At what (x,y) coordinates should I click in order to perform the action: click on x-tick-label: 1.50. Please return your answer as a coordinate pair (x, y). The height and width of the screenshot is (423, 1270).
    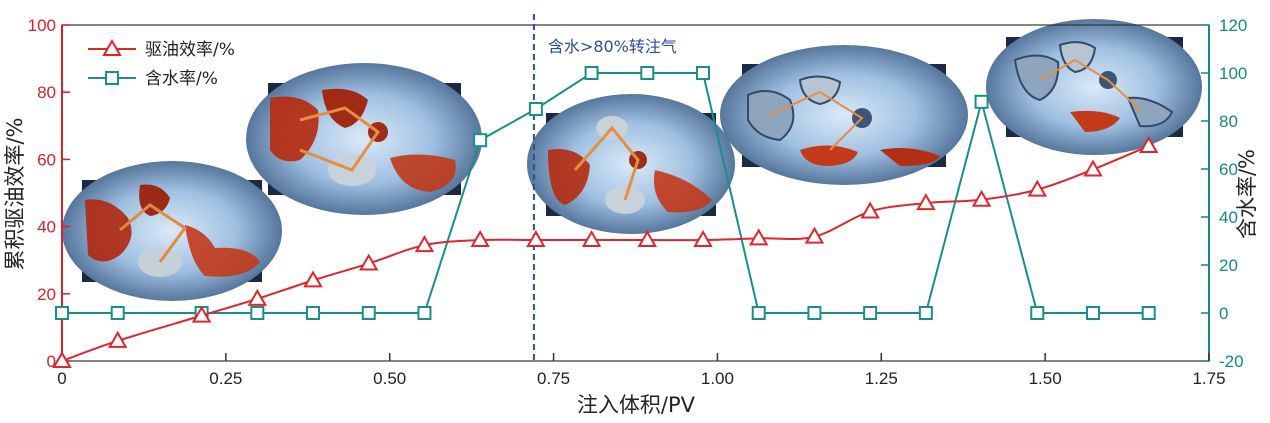
    Looking at the image, I should click on (1045, 378).